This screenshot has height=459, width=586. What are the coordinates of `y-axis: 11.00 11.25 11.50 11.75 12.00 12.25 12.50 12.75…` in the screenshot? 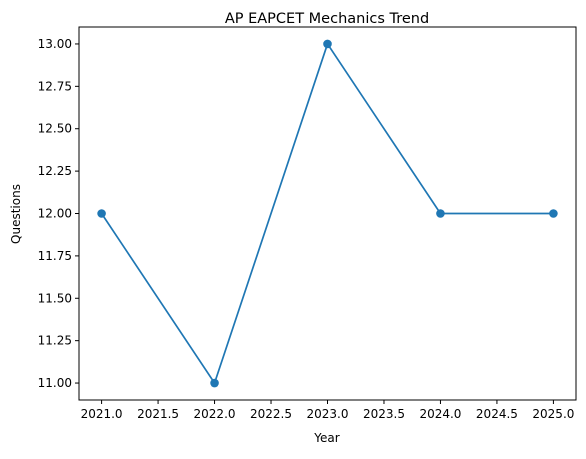 It's located at (58, 213).